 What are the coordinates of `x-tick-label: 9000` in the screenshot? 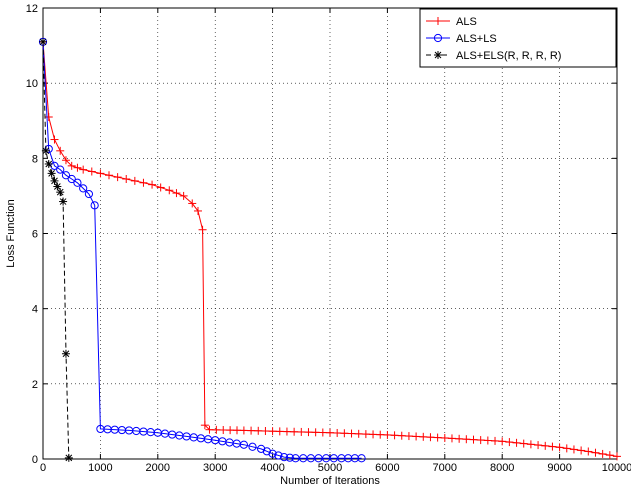 It's located at (559, 468).